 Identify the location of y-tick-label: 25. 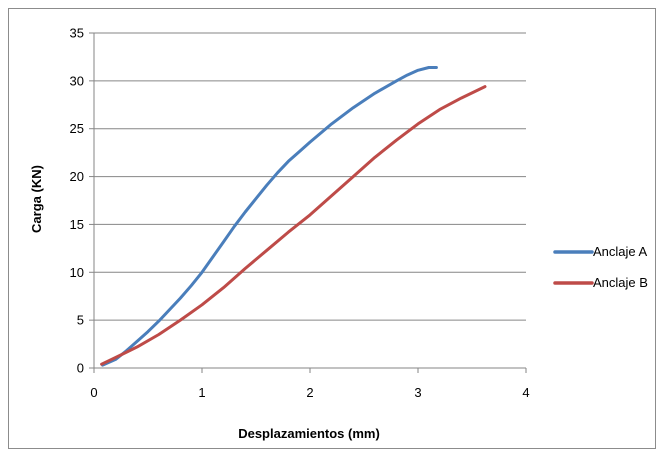
(77, 128).